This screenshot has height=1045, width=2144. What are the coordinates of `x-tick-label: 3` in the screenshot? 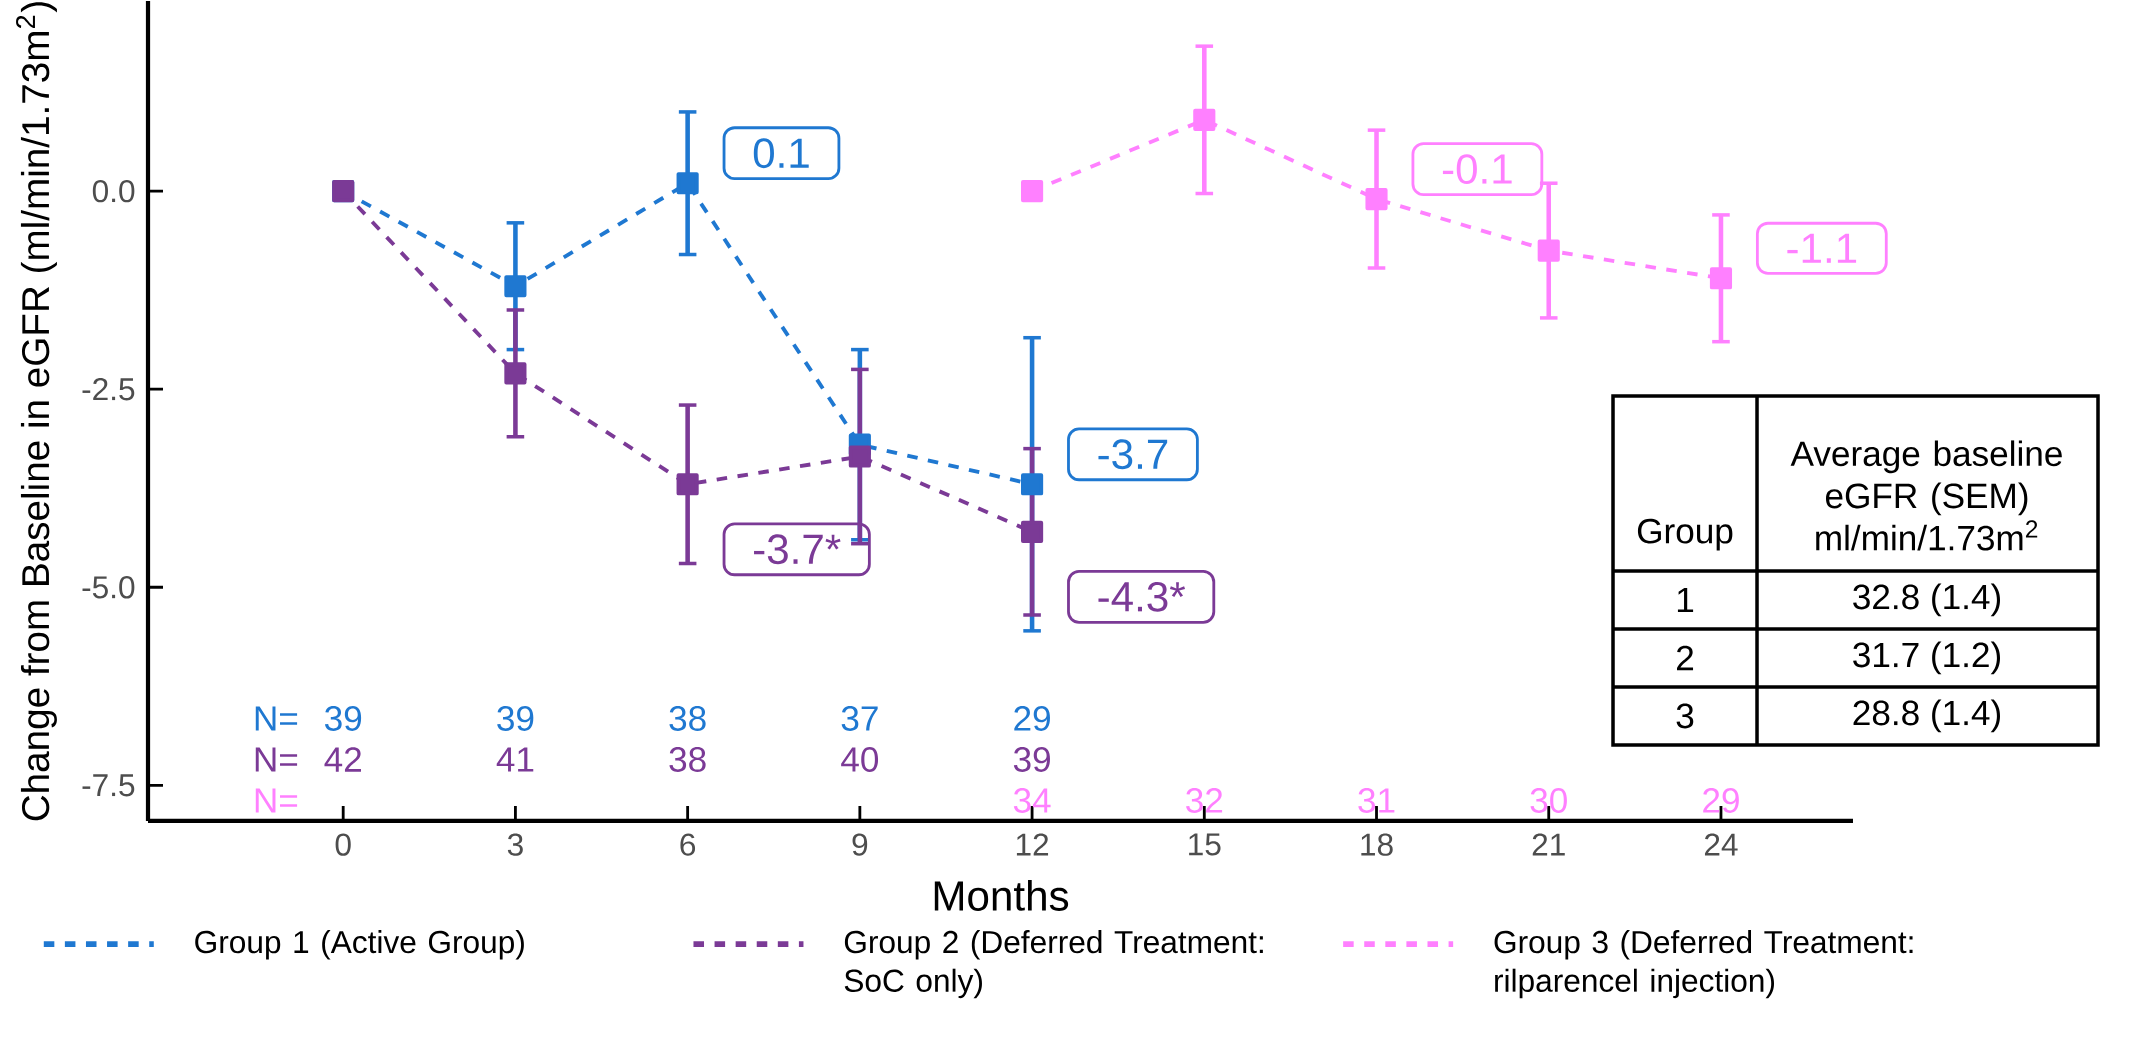 It's located at (515, 844).